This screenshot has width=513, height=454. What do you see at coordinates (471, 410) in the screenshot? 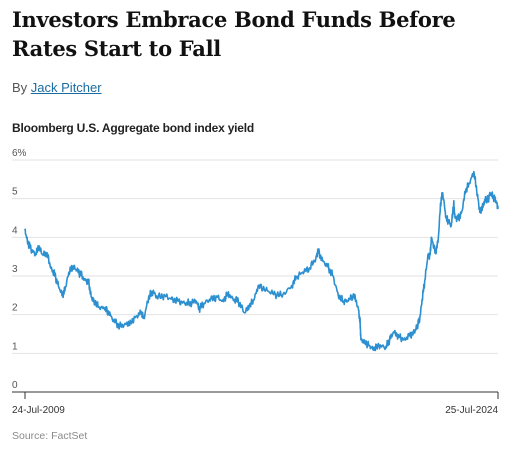
I see `x-tick-label-end: 25-Jul-2024` at bounding box center [471, 410].